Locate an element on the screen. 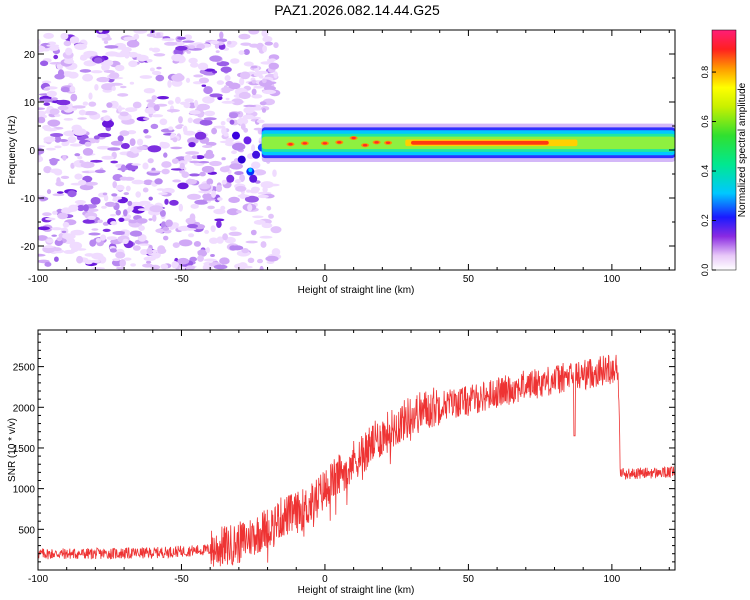 The height and width of the screenshot is (600, 750). y-tick-label: -20 is located at coordinates (28, 247).